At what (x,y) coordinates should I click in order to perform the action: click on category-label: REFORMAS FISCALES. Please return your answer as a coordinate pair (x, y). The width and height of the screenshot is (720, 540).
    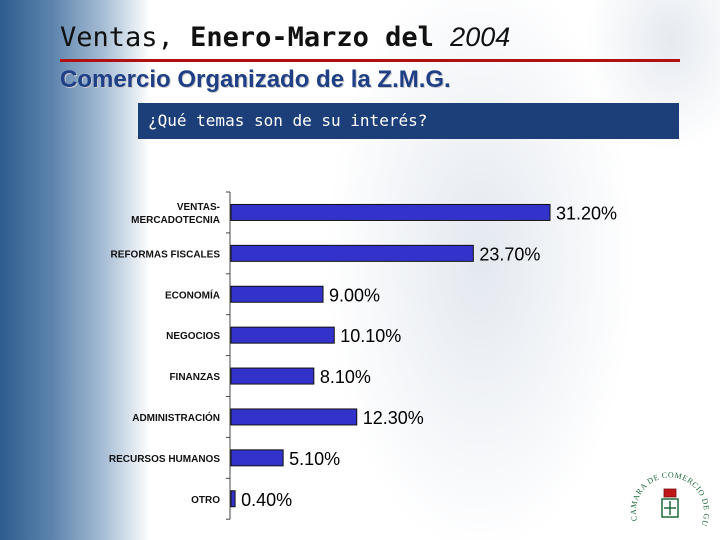
    Looking at the image, I should click on (166, 254).